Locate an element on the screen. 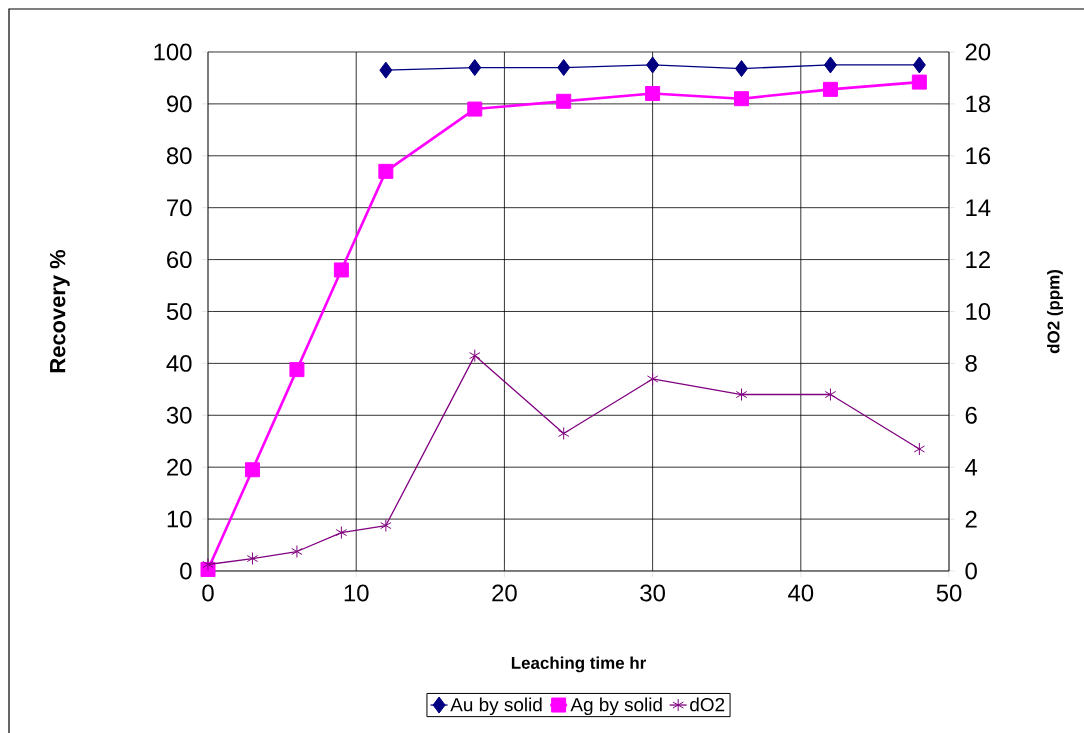 The width and height of the screenshot is (1084, 733). y2-tick-label: 2 is located at coordinates (971, 519).